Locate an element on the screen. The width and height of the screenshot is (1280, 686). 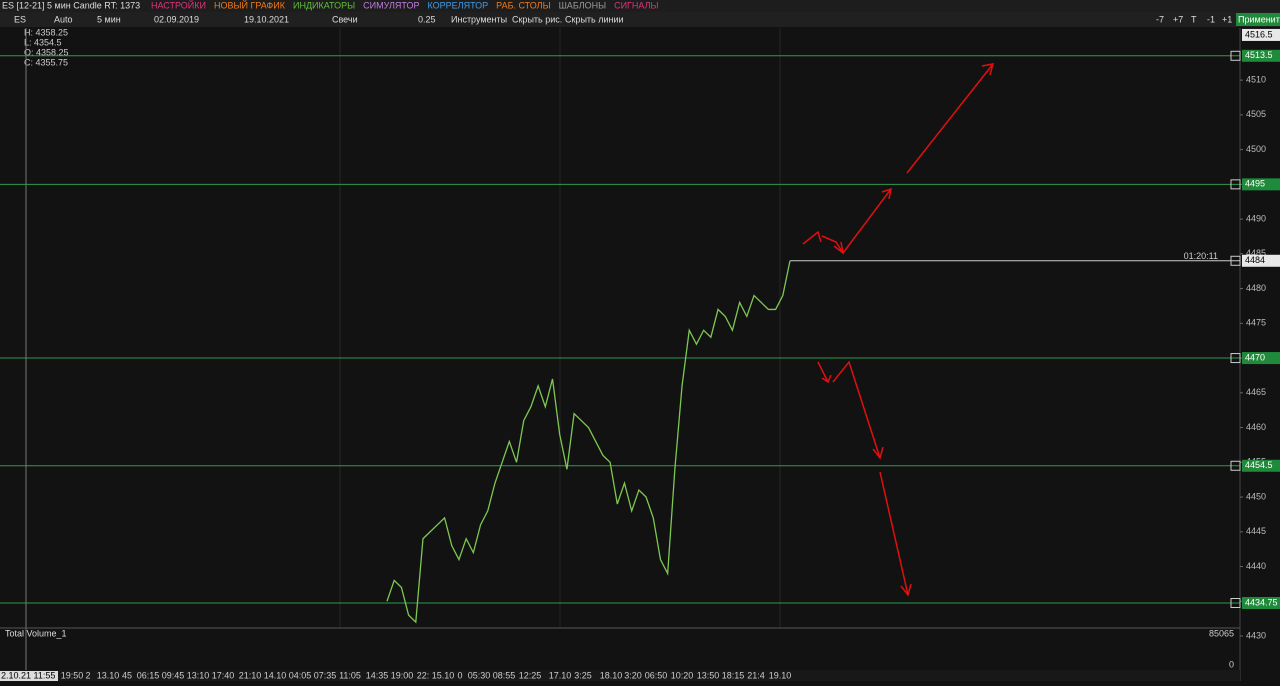
control-bar is located at coordinates (640, 19).